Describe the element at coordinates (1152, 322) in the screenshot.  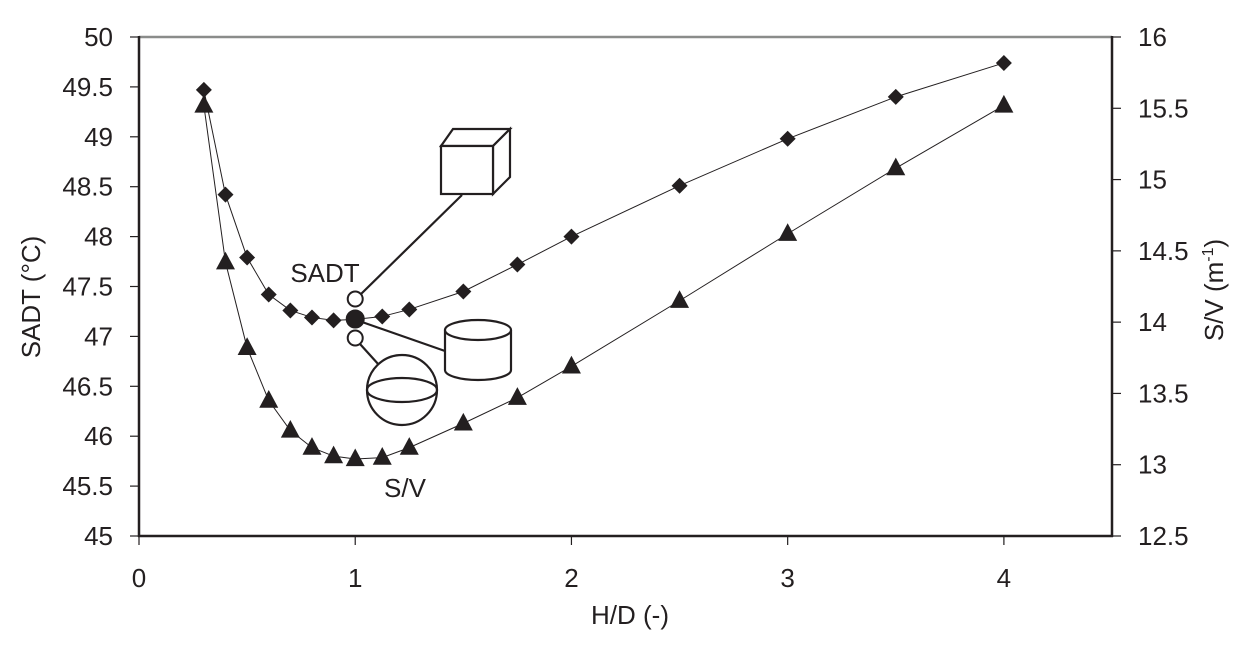
I see `y2-tick-label: 14` at that location.